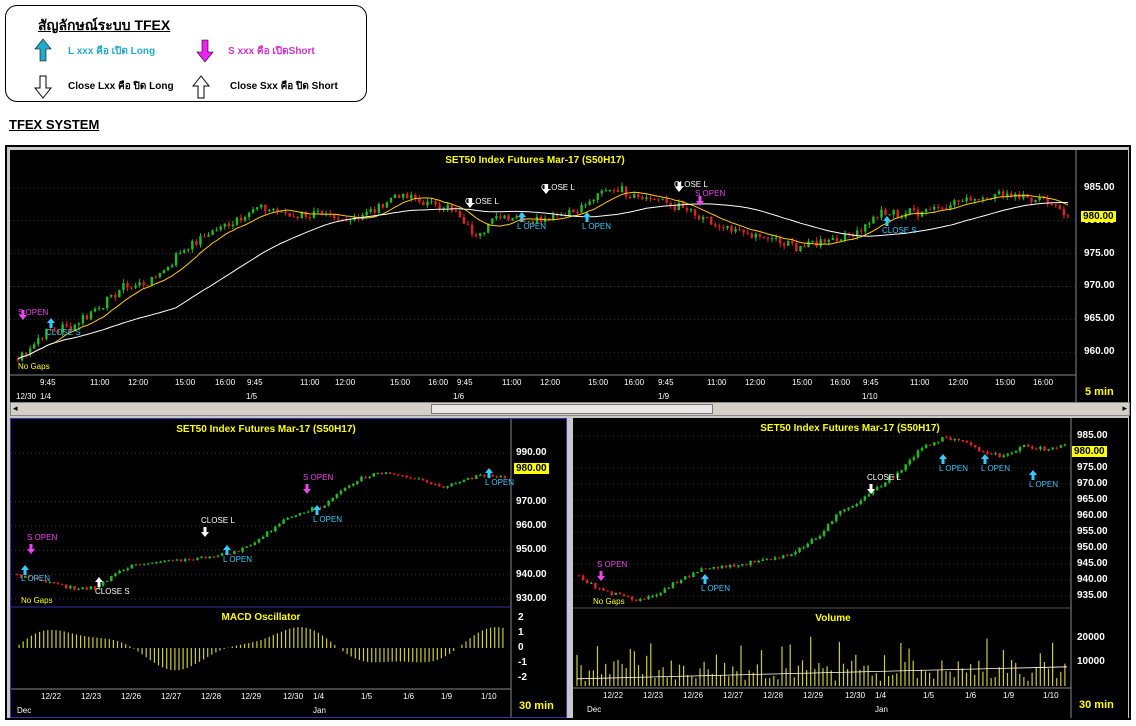 The height and width of the screenshot is (726, 1136). I want to click on left-date-tick: 12/23, so click(91, 696).